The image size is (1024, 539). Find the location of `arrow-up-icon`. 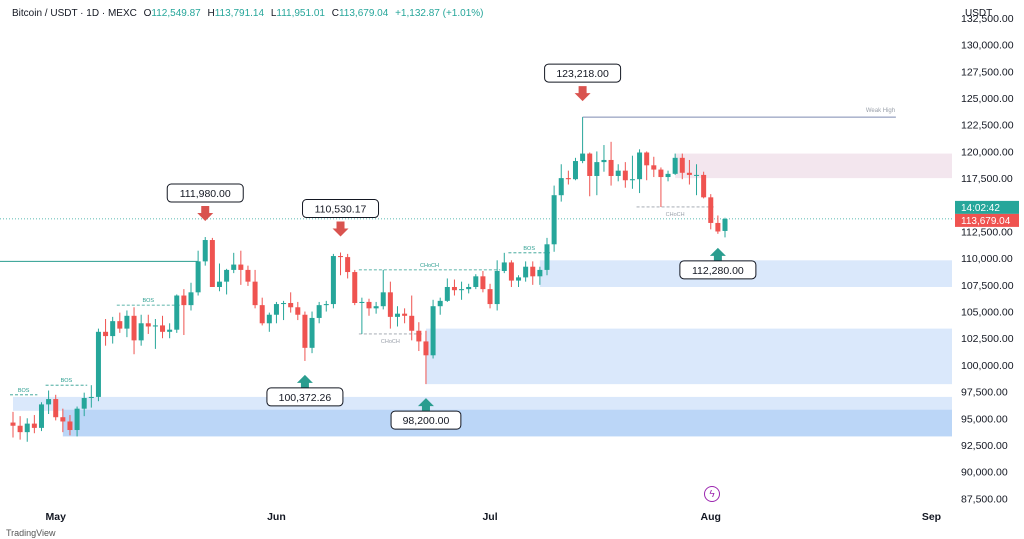

arrow-up-icon is located at coordinates (425, 406).